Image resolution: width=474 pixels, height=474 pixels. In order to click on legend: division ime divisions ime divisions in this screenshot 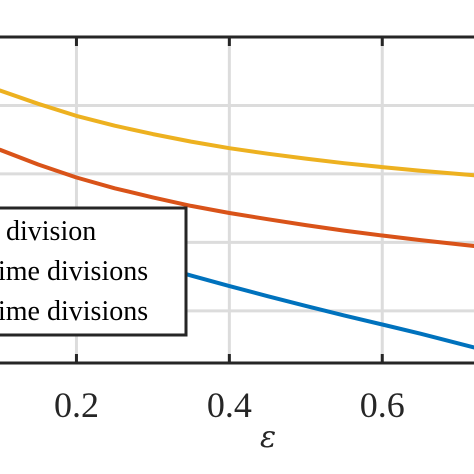, I will do `click(94, 271)`.